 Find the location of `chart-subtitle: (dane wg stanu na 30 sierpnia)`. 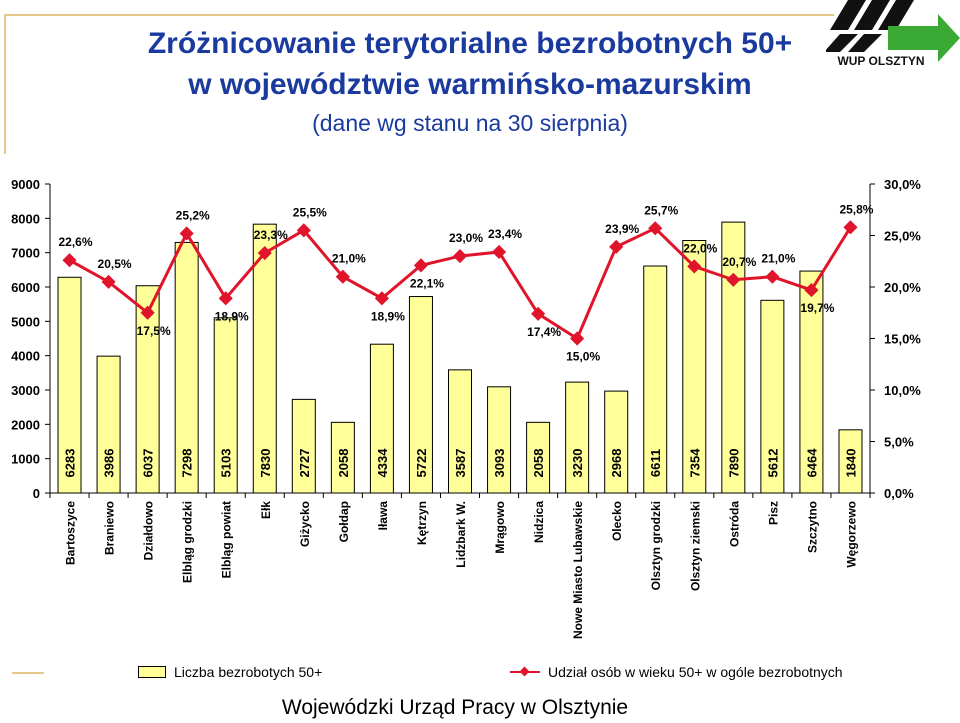

chart-subtitle: (dane wg stanu na 30 sierpnia) is located at coordinates (470, 123).